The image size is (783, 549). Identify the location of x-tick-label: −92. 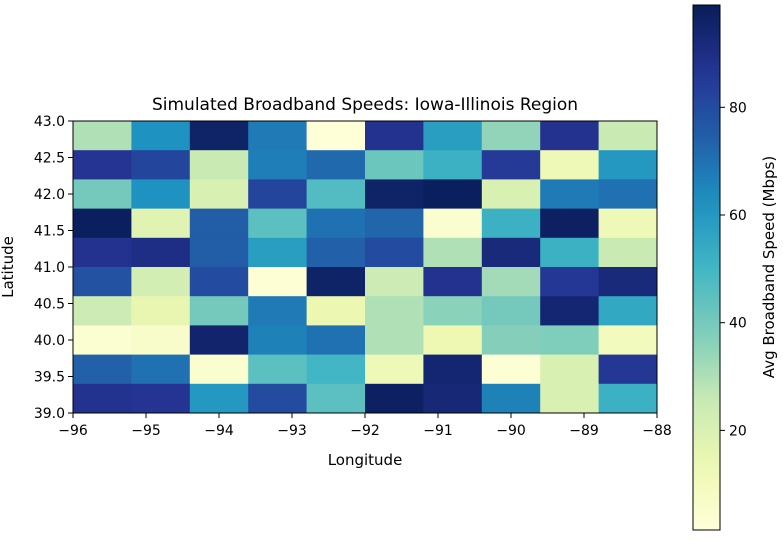
(365, 431).